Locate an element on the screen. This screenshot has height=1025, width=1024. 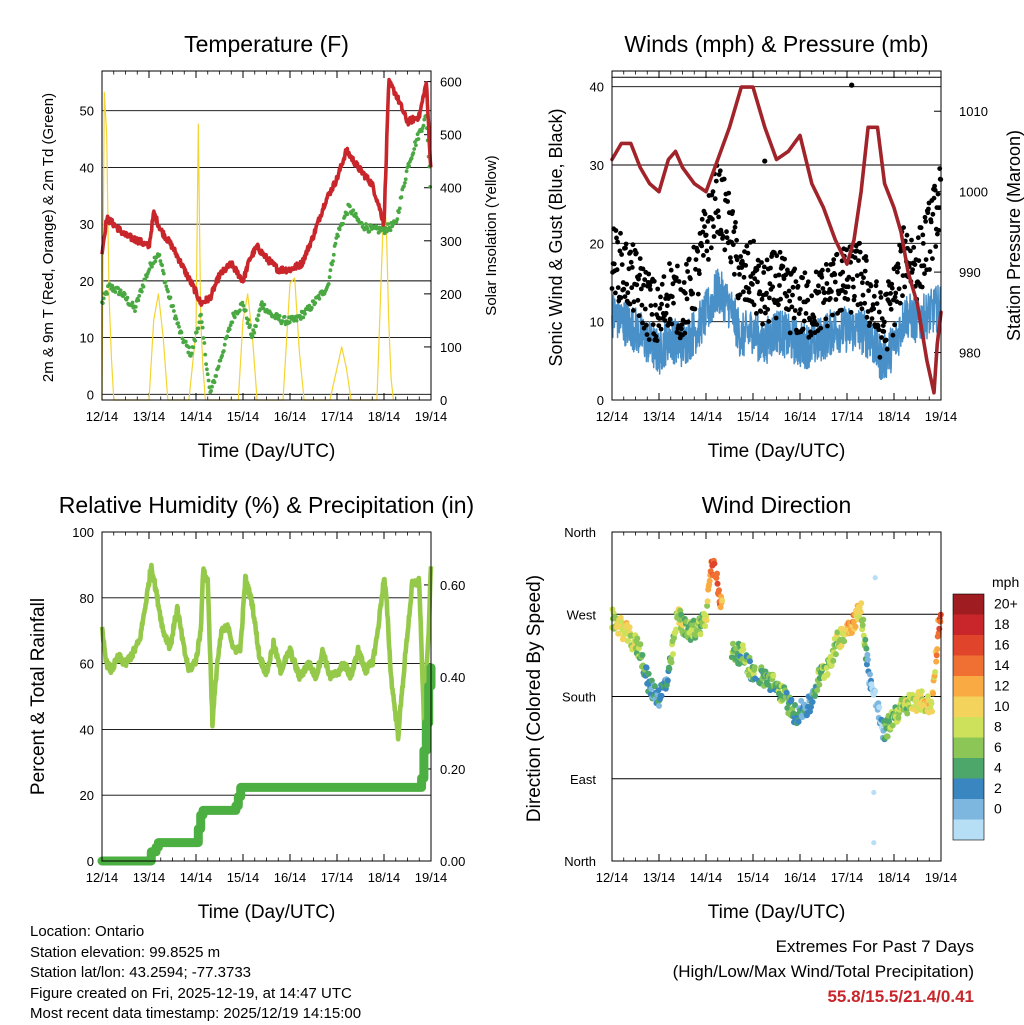
plot-frame is located at coordinates (266, 696).